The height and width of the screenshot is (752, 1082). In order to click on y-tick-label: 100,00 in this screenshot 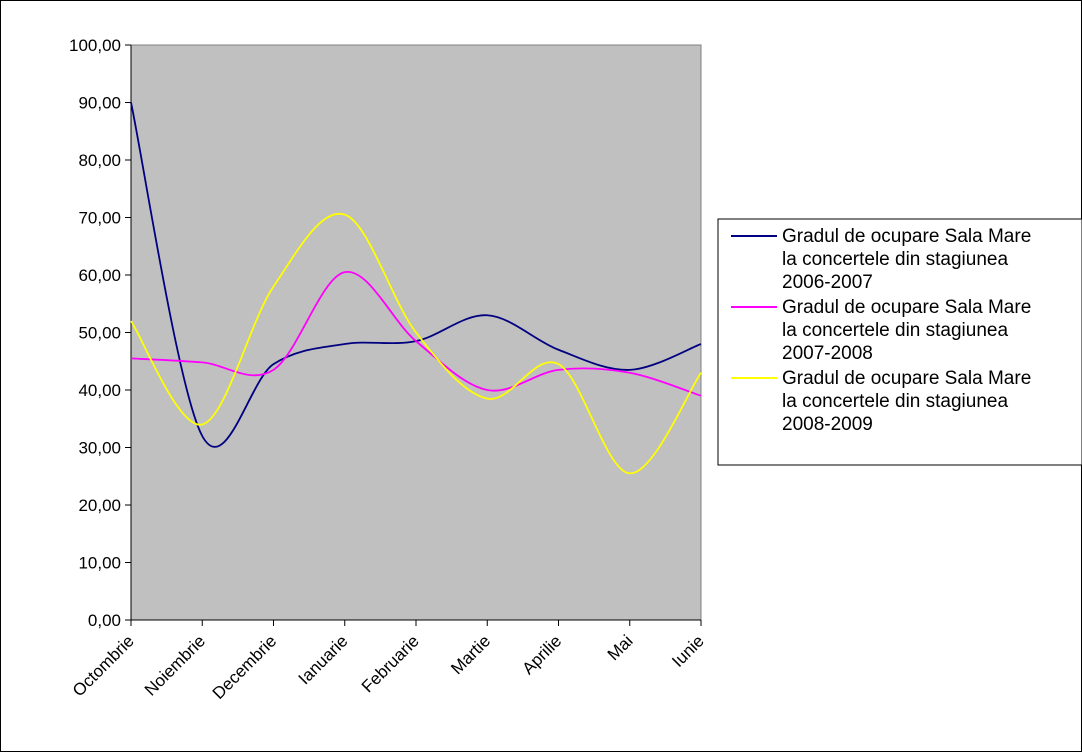, I will do `click(95, 45)`.